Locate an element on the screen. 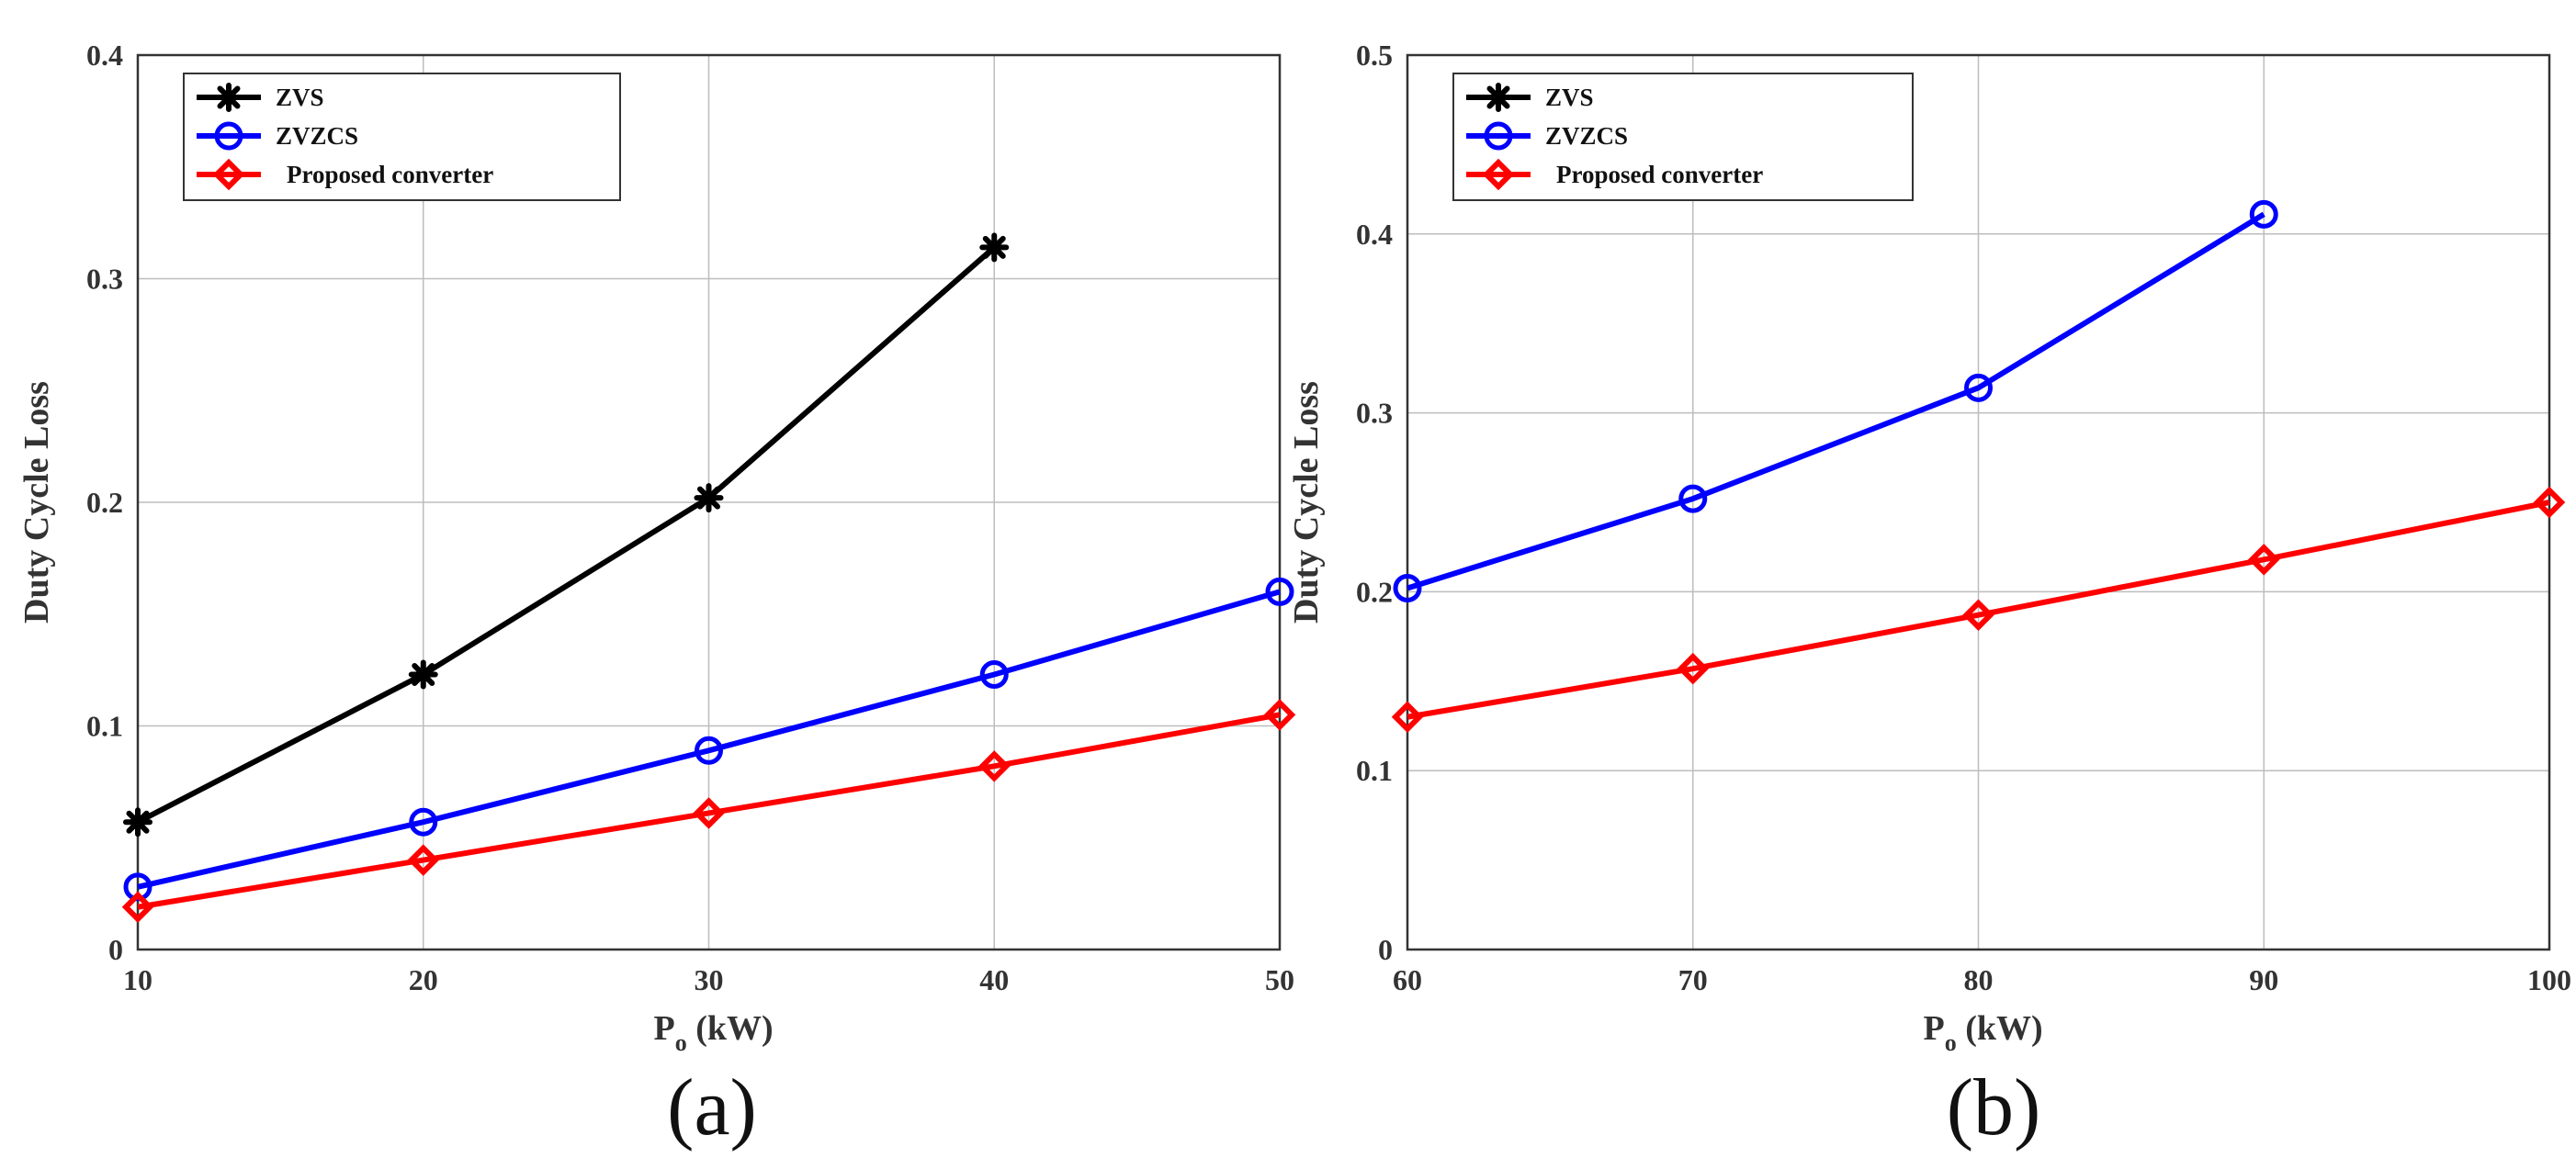 This screenshot has height=1169, width=2576. panel-caption: (b) is located at coordinates (1994, 1107).